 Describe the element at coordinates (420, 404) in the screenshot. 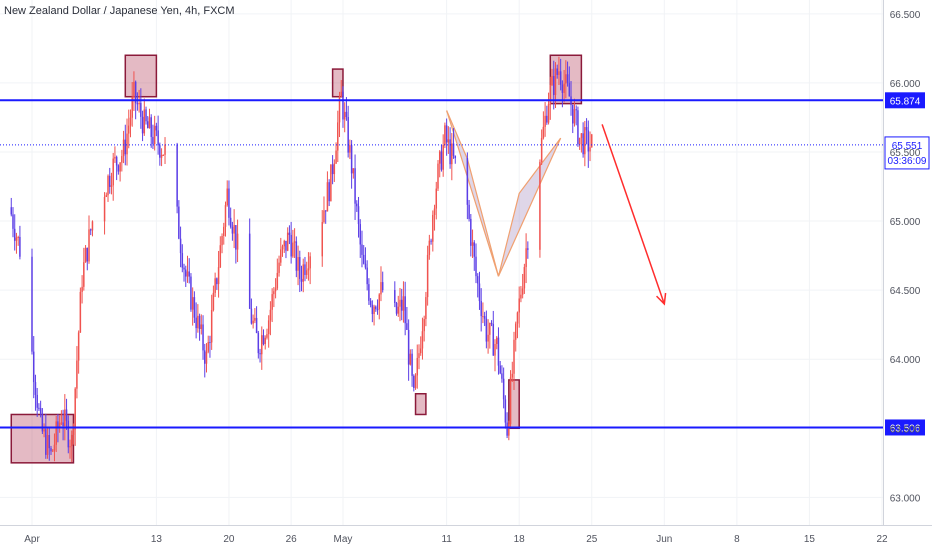

I see `annotation-box` at that location.